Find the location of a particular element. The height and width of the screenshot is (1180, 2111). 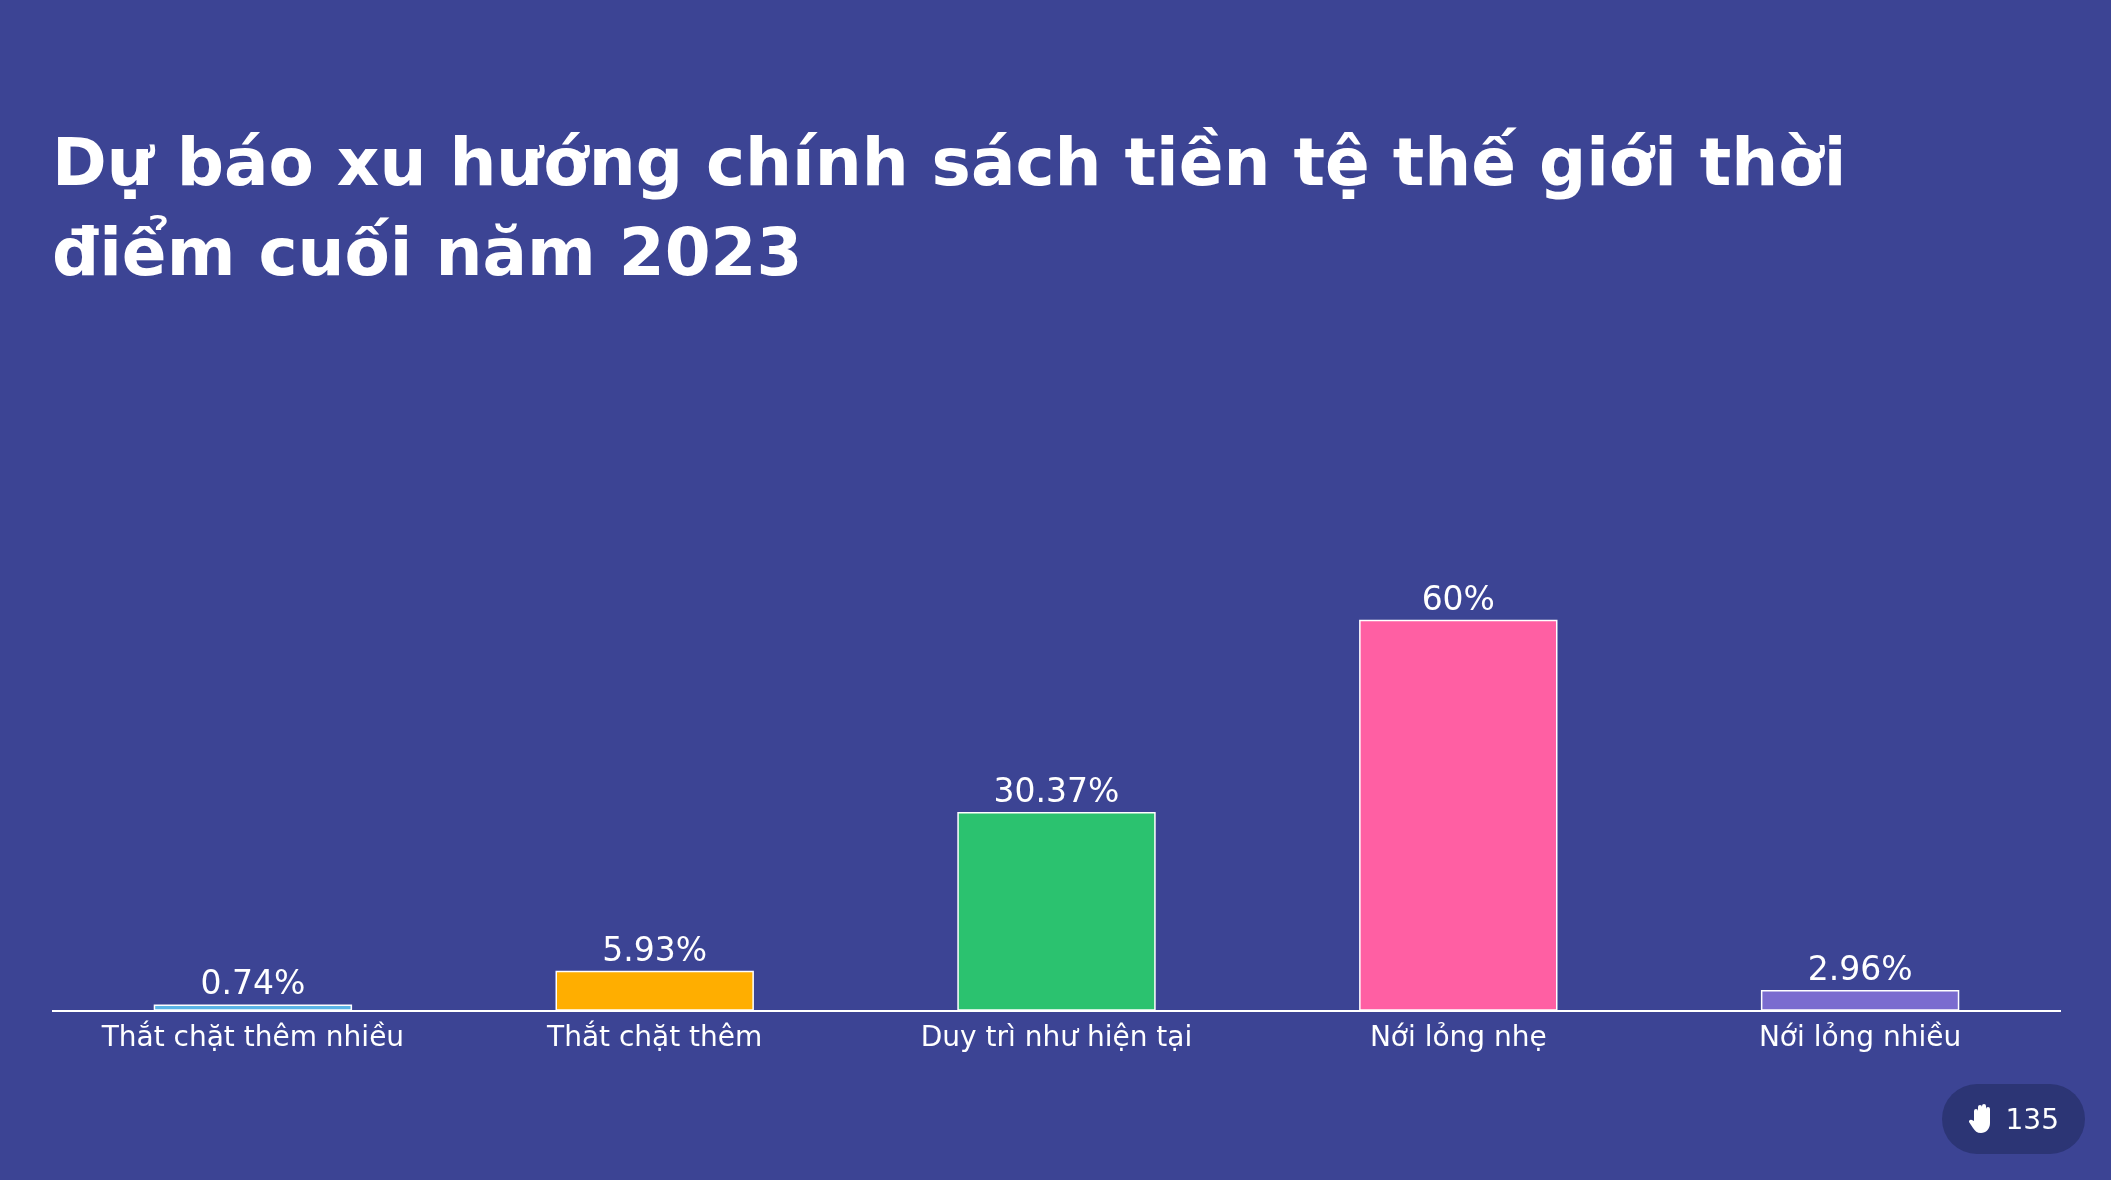

x-tick-label: Nới lỏng nhiều is located at coordinates (1860, 1036).